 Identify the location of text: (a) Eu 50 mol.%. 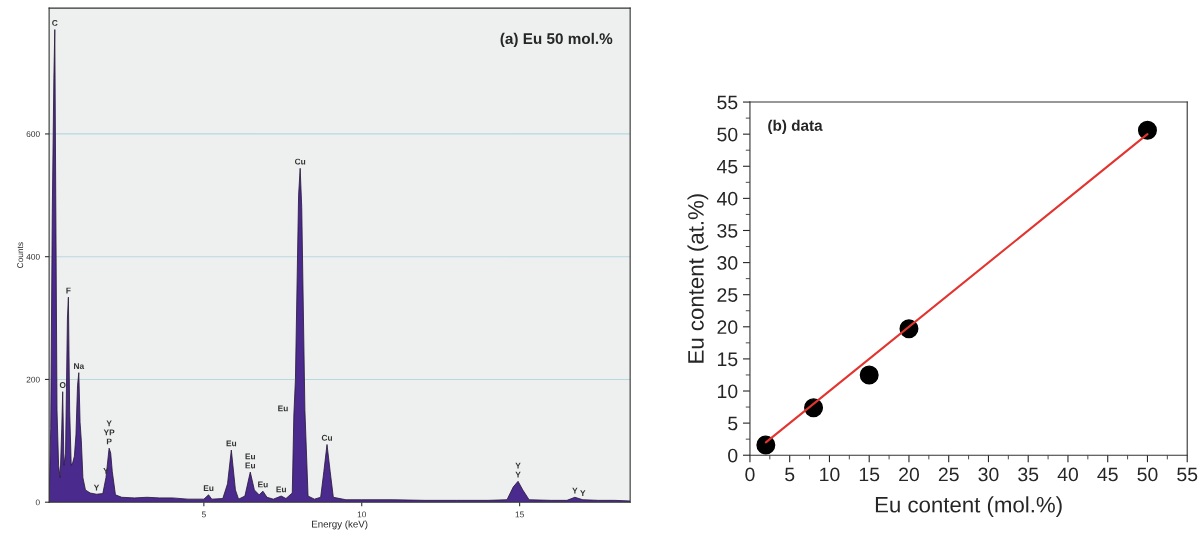
(556, 40).